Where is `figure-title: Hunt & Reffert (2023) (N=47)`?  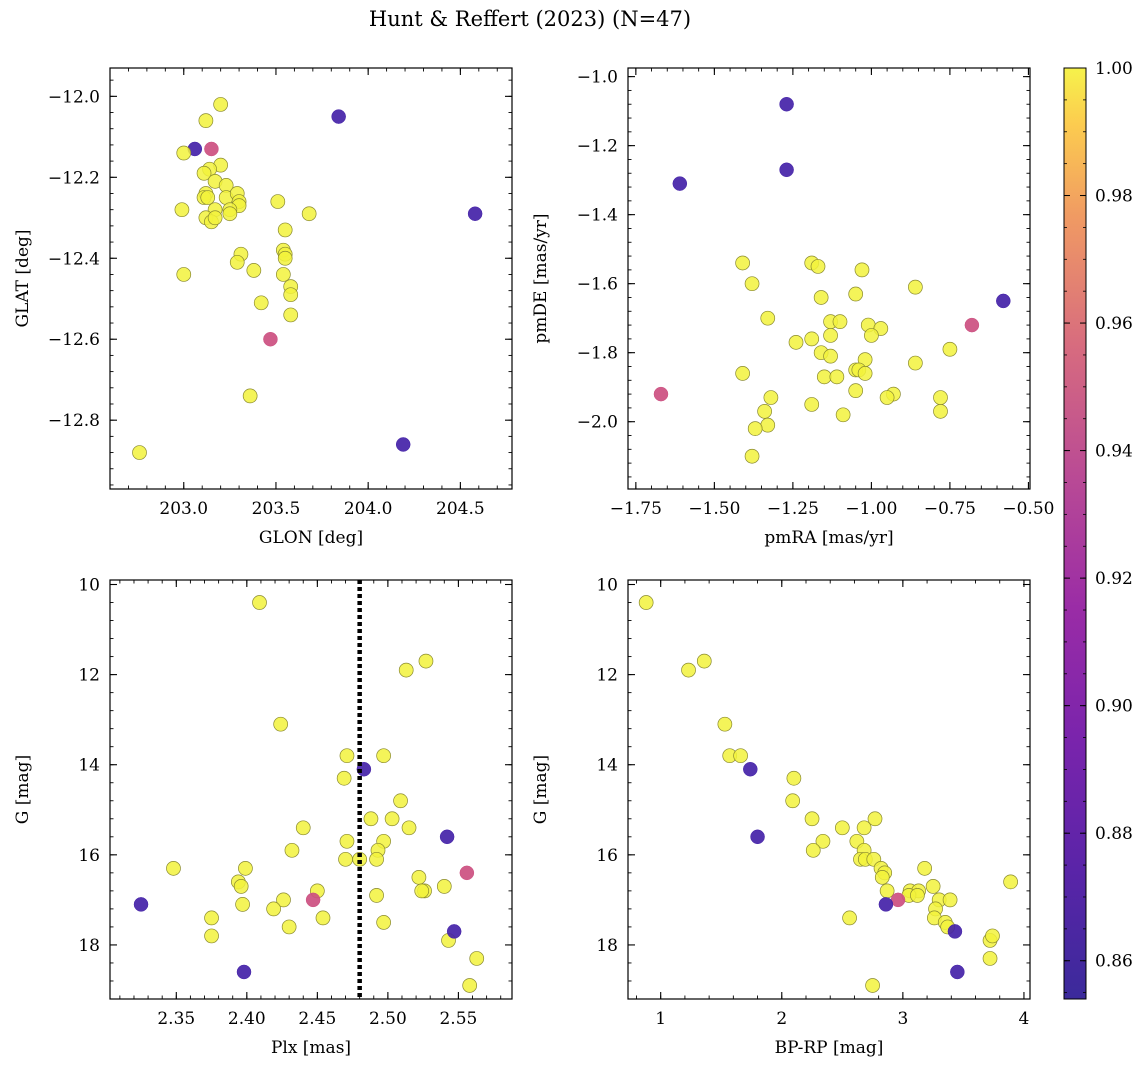
figure-title: Hunt & Reffert (2023) (N=47) is located at coordinates (530, 19).